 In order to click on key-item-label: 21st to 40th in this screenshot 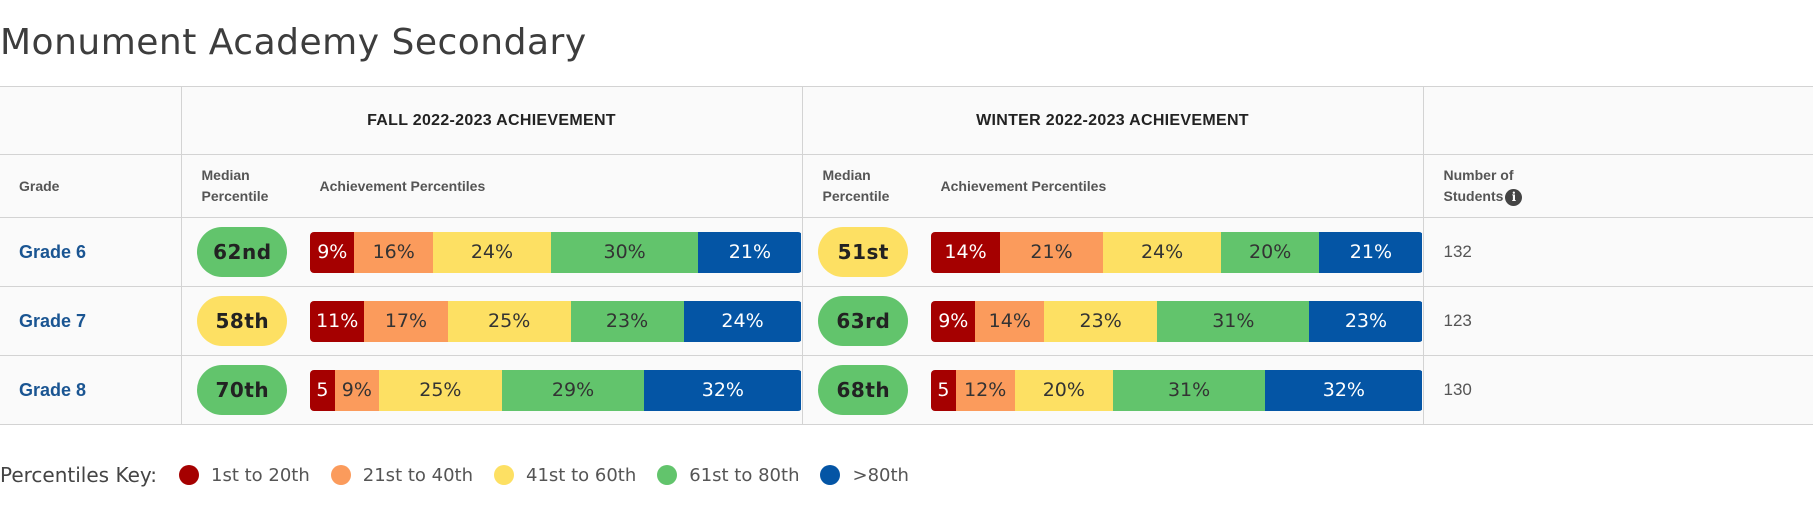, I will do `click(418, 475)`.